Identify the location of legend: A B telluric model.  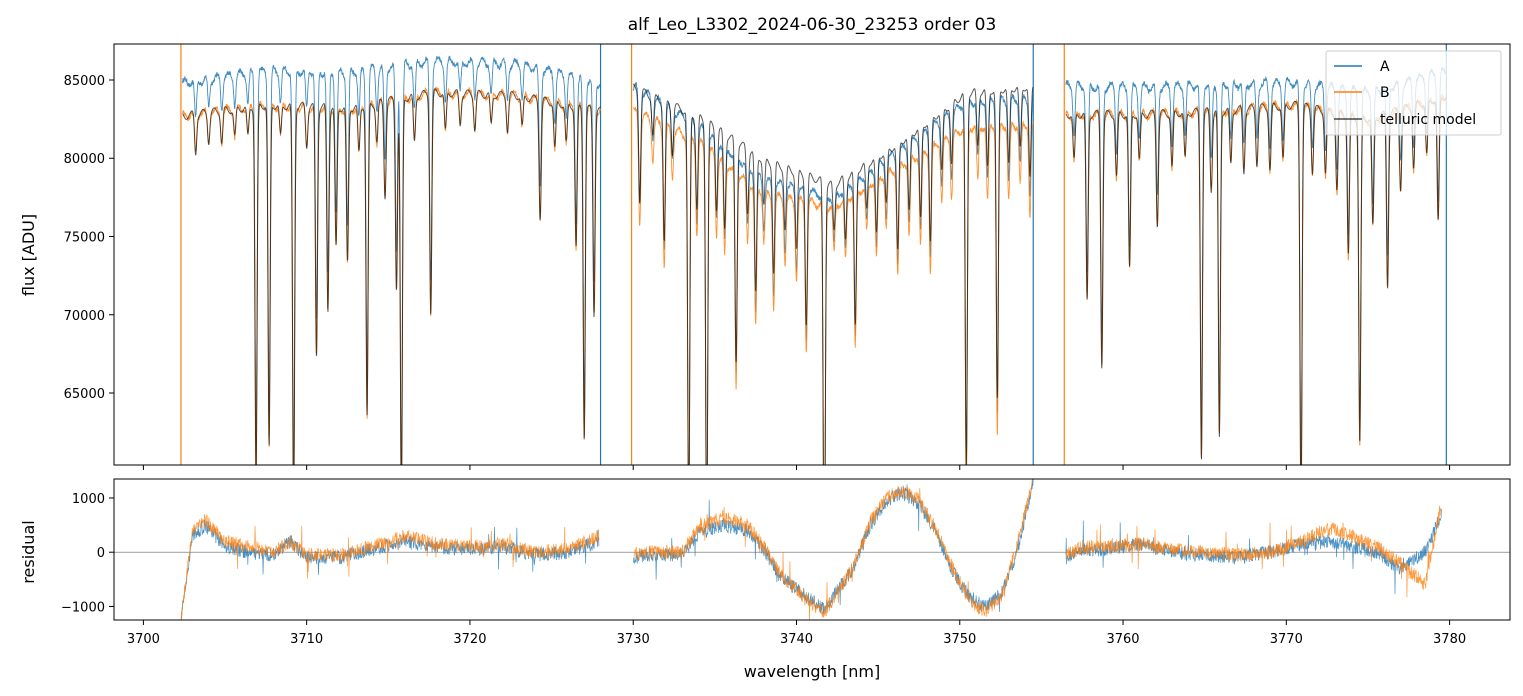
(1413, 93).